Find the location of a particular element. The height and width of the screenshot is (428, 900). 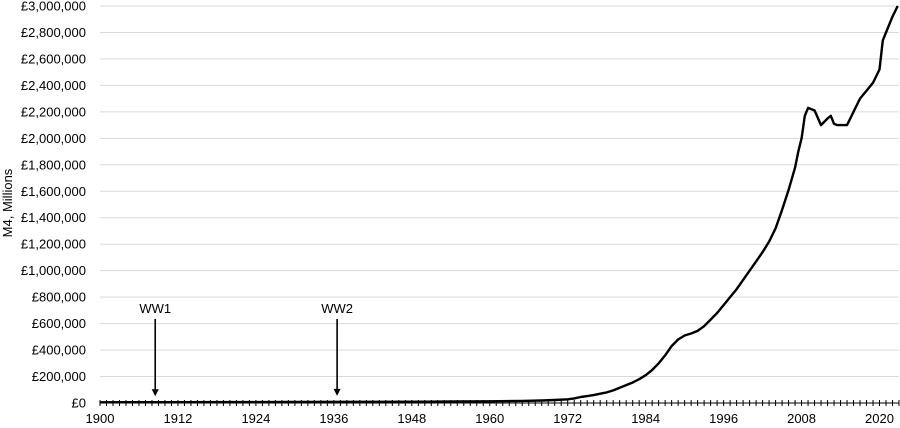

y-tick-label: £400,000 is located at coordinates (59, 350).